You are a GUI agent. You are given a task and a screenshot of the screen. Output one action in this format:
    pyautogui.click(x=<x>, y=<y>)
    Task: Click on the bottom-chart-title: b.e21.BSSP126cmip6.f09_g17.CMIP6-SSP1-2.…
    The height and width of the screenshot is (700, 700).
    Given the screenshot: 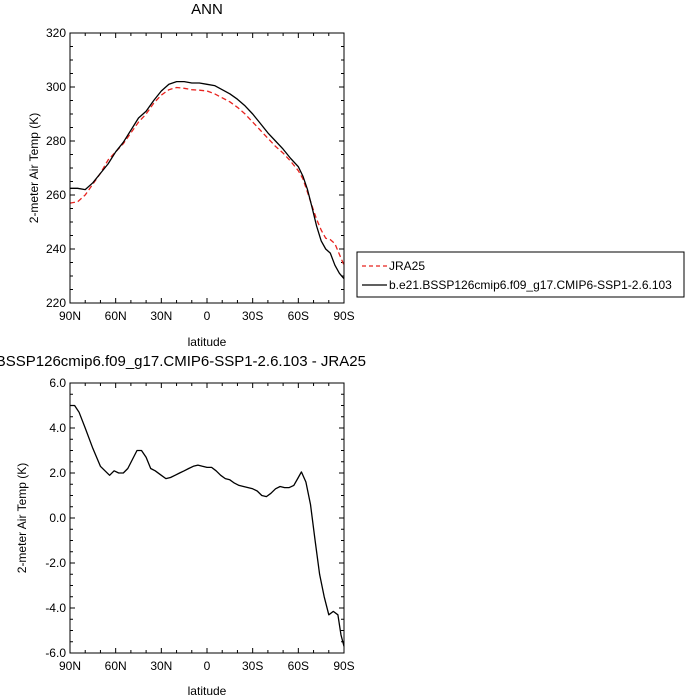 What is the action you would take?
    pyautogui.click(x=183, y=361)
    